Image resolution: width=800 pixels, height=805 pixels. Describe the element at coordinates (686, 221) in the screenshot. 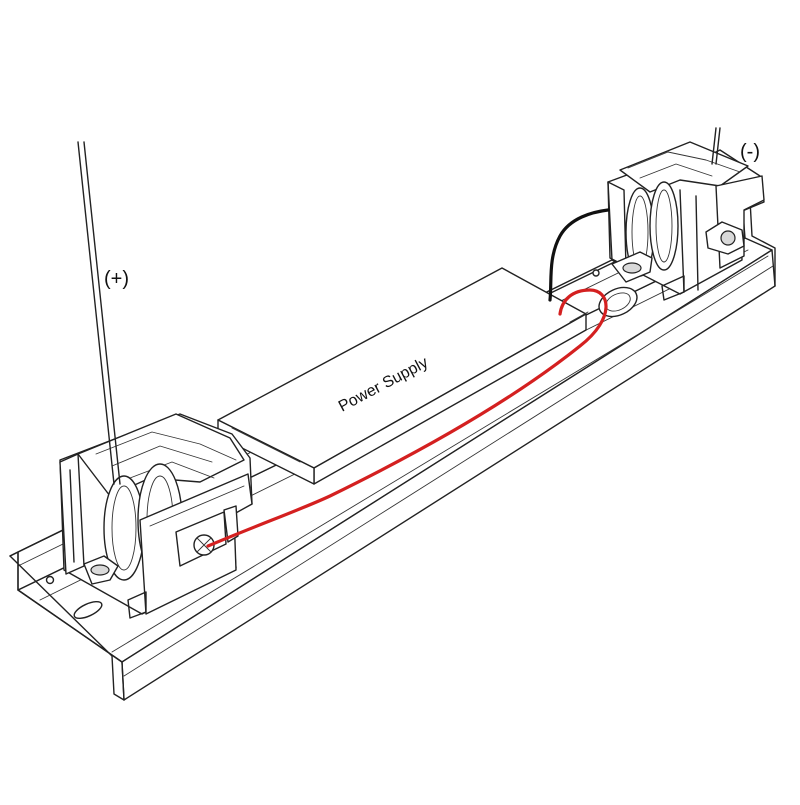

I see `lamp-holder-right` at that location.